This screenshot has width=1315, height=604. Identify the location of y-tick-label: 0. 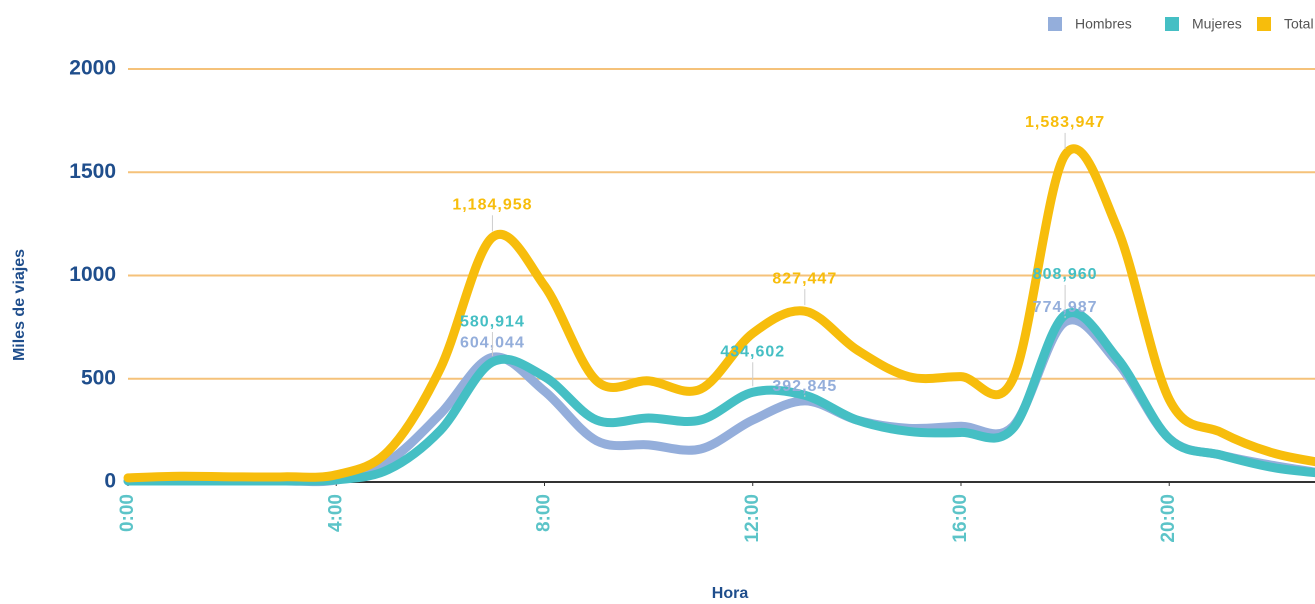
(110, 481).